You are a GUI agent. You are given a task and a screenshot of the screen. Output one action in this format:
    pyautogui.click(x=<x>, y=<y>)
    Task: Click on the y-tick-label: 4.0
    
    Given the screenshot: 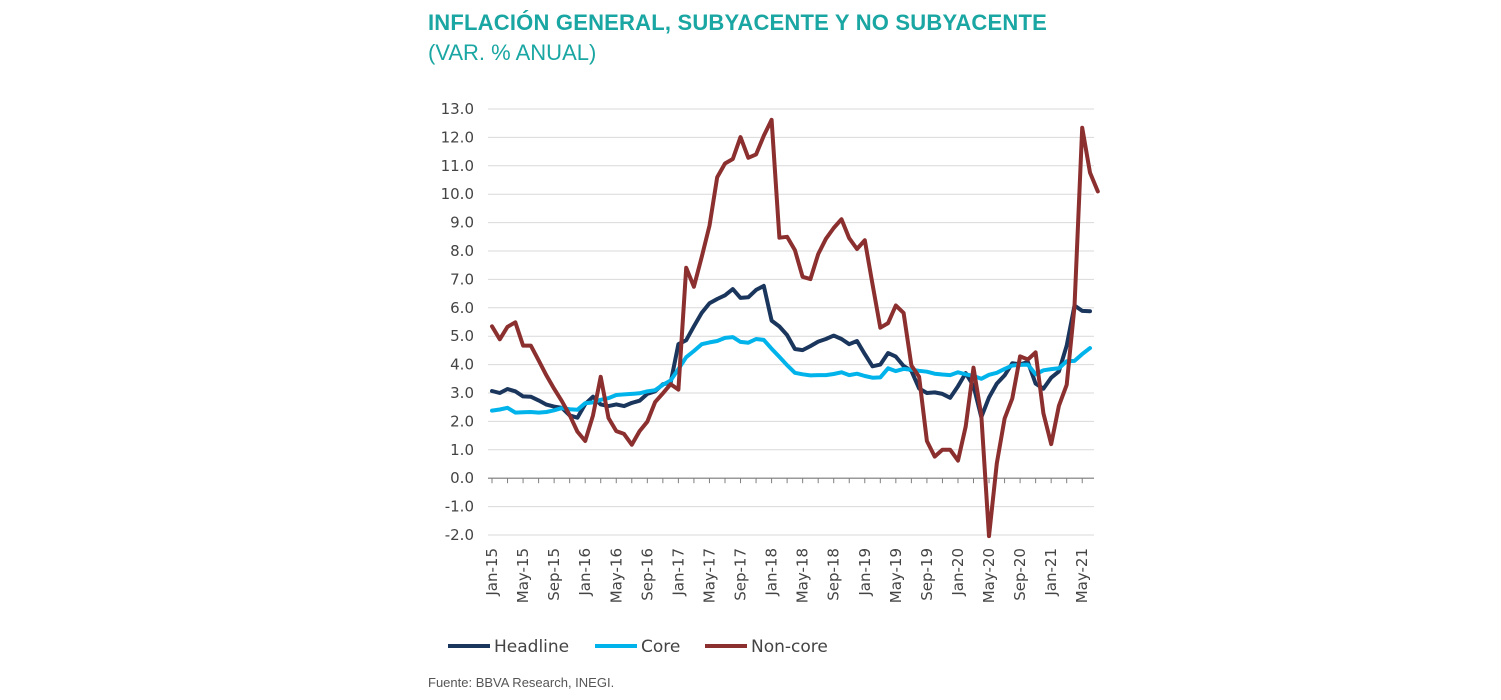 What is the action you would take?
    pyautogui.click(x=462, y=365)
    